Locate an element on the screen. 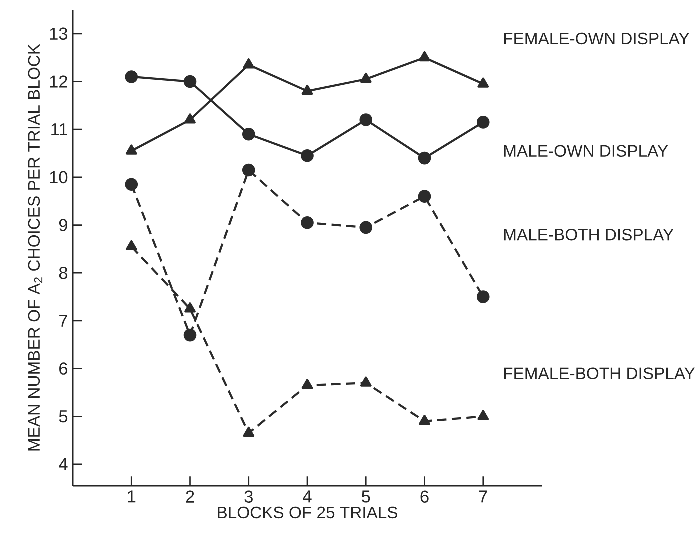  x-tick-label: 7 is located at coordinates (483, 496).